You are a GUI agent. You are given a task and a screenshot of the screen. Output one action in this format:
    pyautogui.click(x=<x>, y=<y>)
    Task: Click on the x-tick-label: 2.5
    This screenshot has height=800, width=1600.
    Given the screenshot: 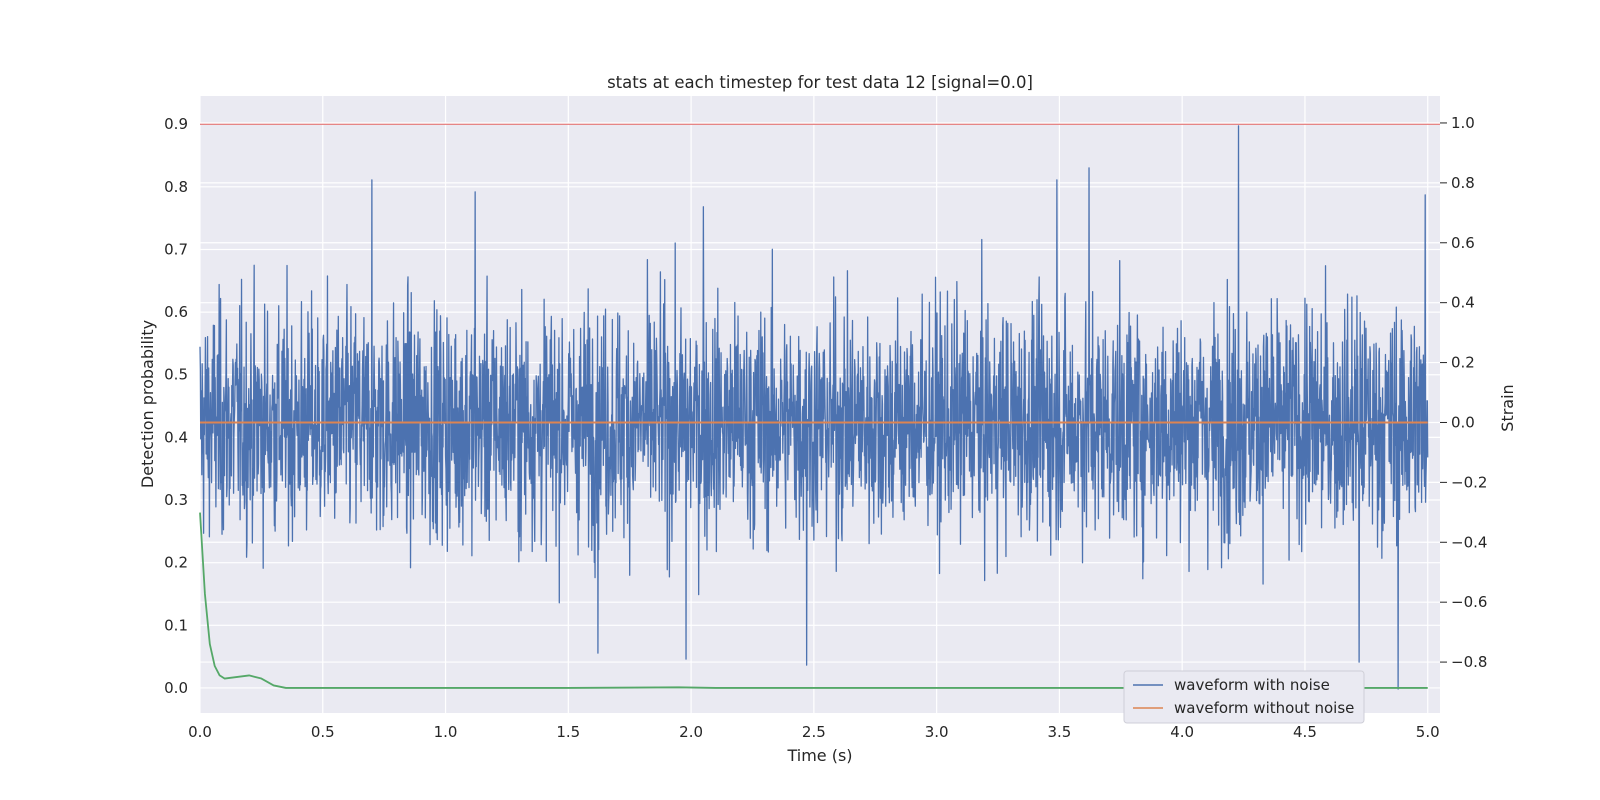 What is the action you would take?
    pyautogui.click(x=814, y=732)
    